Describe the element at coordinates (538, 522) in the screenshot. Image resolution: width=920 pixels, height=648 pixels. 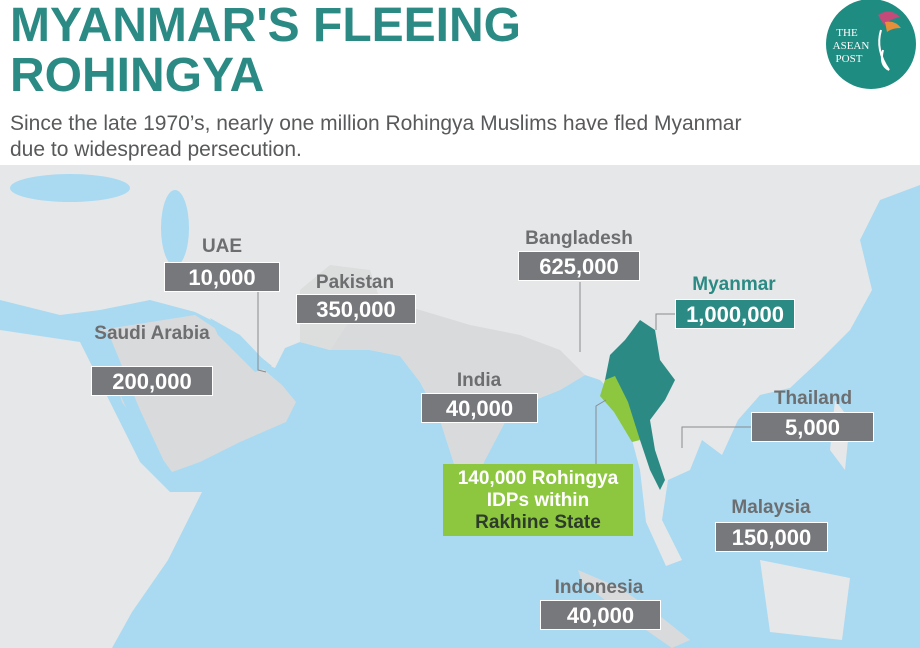
I see `note-line: Rakhine State` at that location.